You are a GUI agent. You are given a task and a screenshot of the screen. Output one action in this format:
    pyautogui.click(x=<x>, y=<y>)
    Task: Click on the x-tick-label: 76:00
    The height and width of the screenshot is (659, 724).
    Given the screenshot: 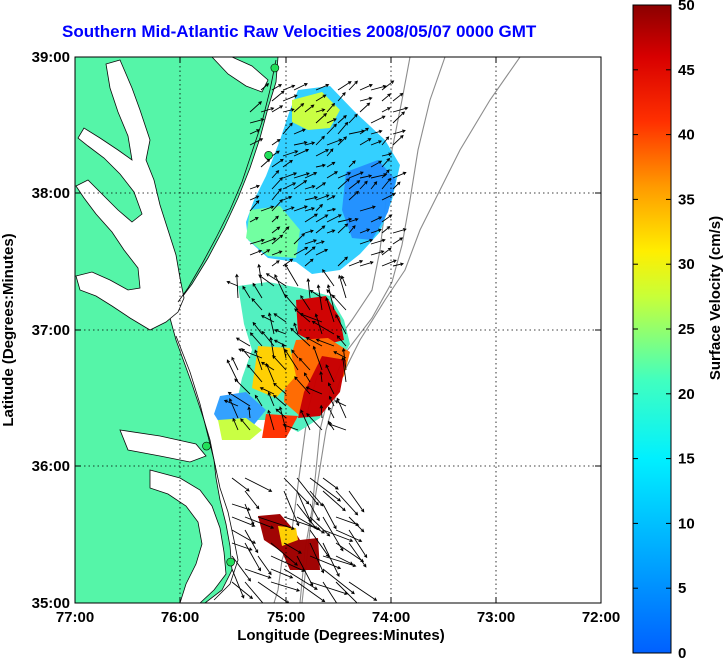 What is the action you would take?
    pyautogui.click(x=180, y=617)
    